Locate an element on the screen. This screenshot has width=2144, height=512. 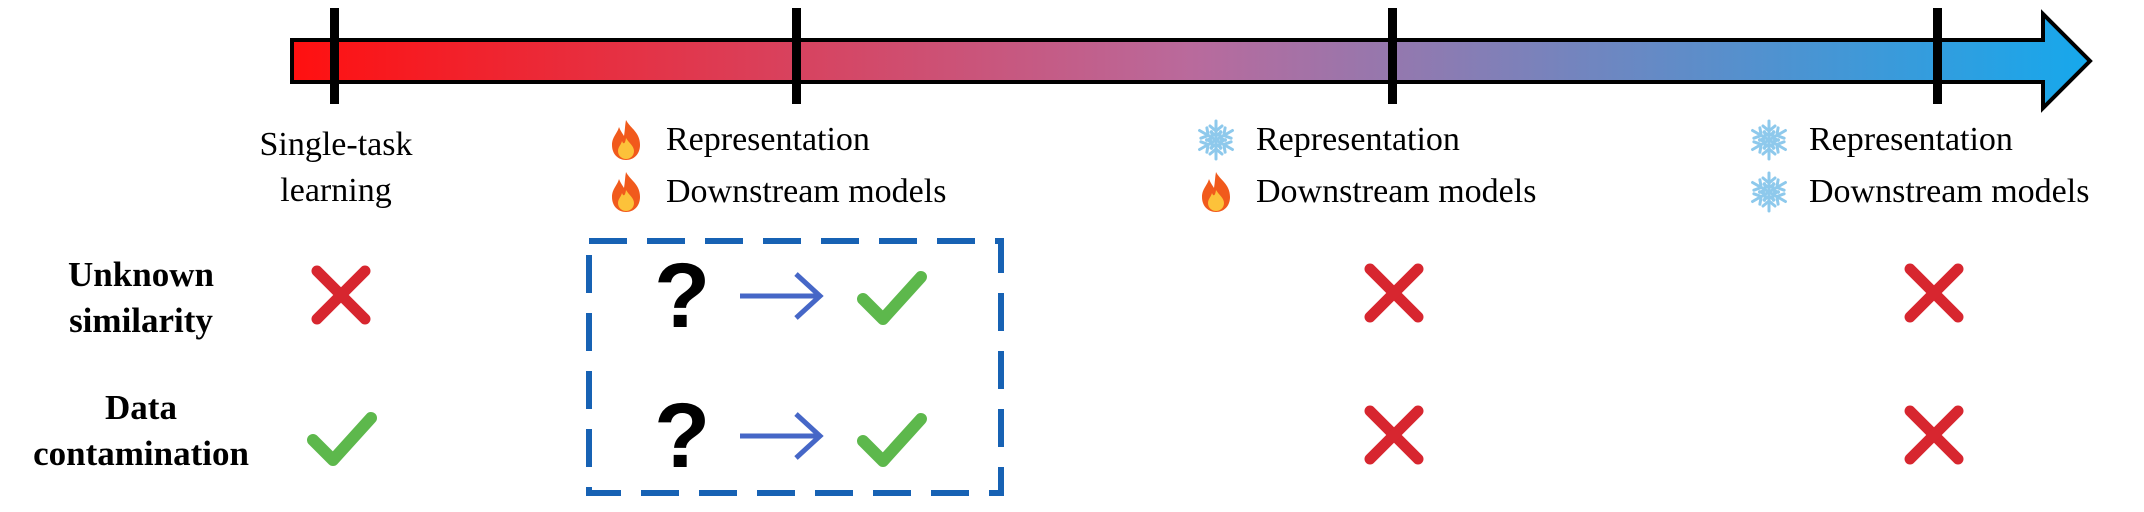
stage-label-line: learning is located at coordinates (336, 190).